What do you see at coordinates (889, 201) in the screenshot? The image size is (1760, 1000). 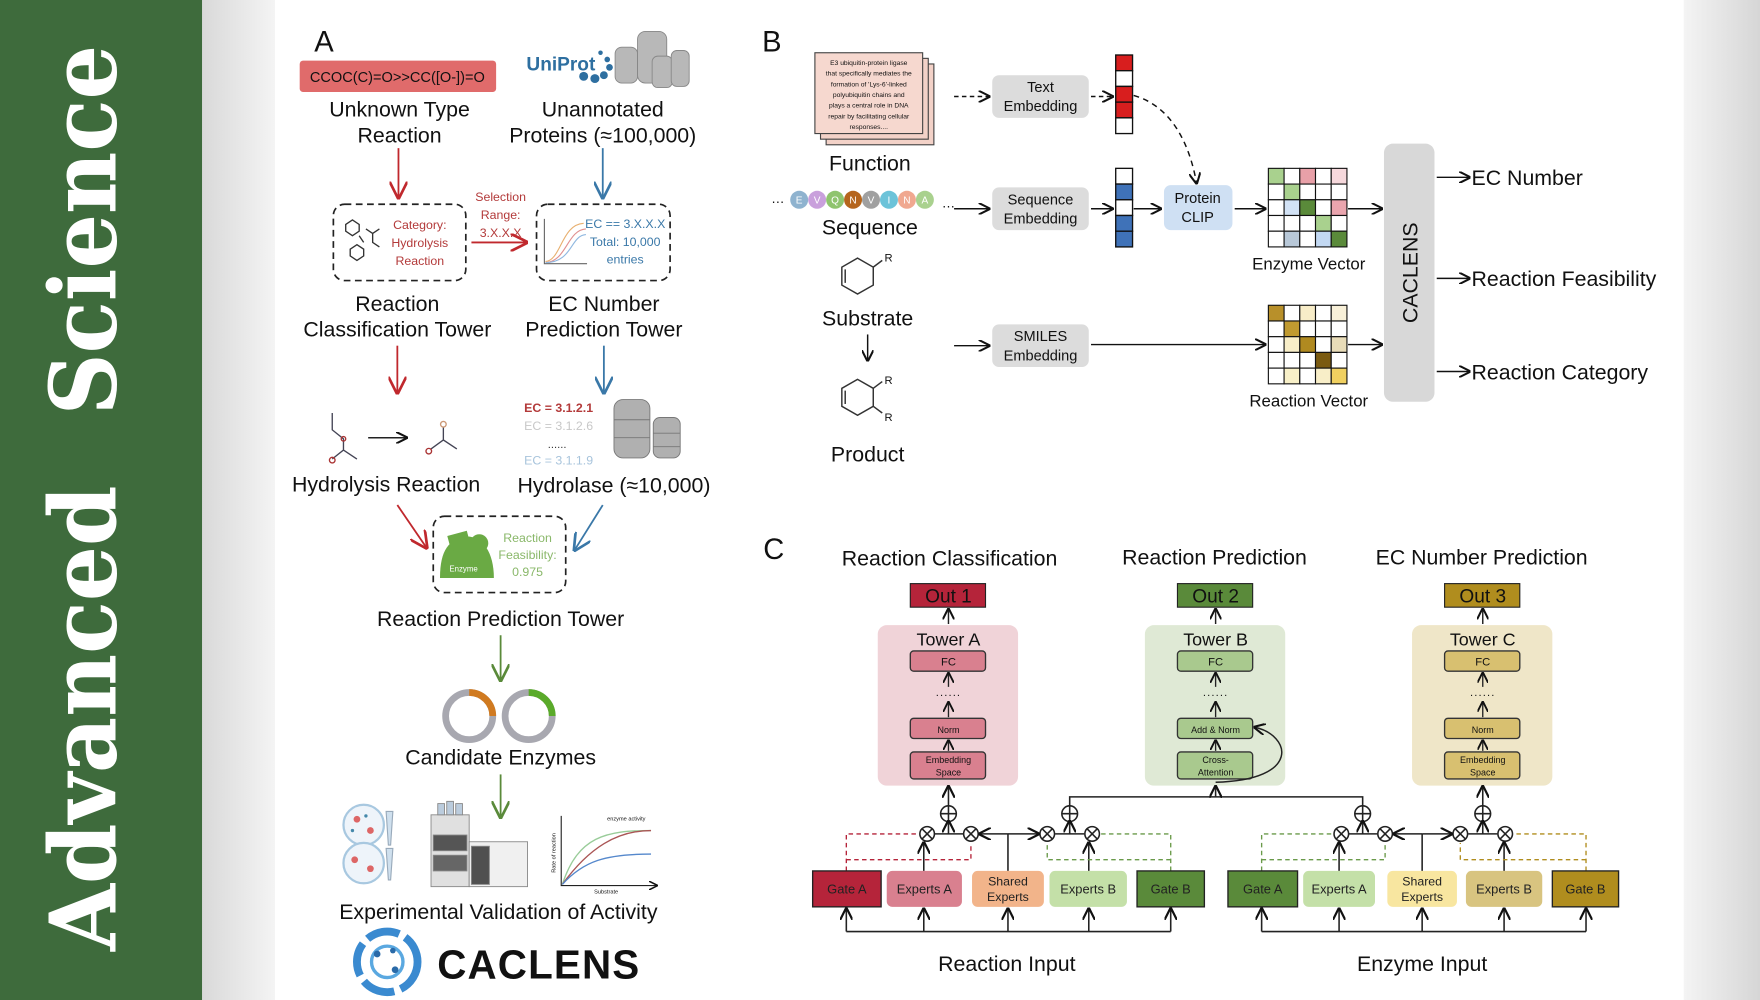 I see `residue-letter: I` at bounding box center [889, 201].